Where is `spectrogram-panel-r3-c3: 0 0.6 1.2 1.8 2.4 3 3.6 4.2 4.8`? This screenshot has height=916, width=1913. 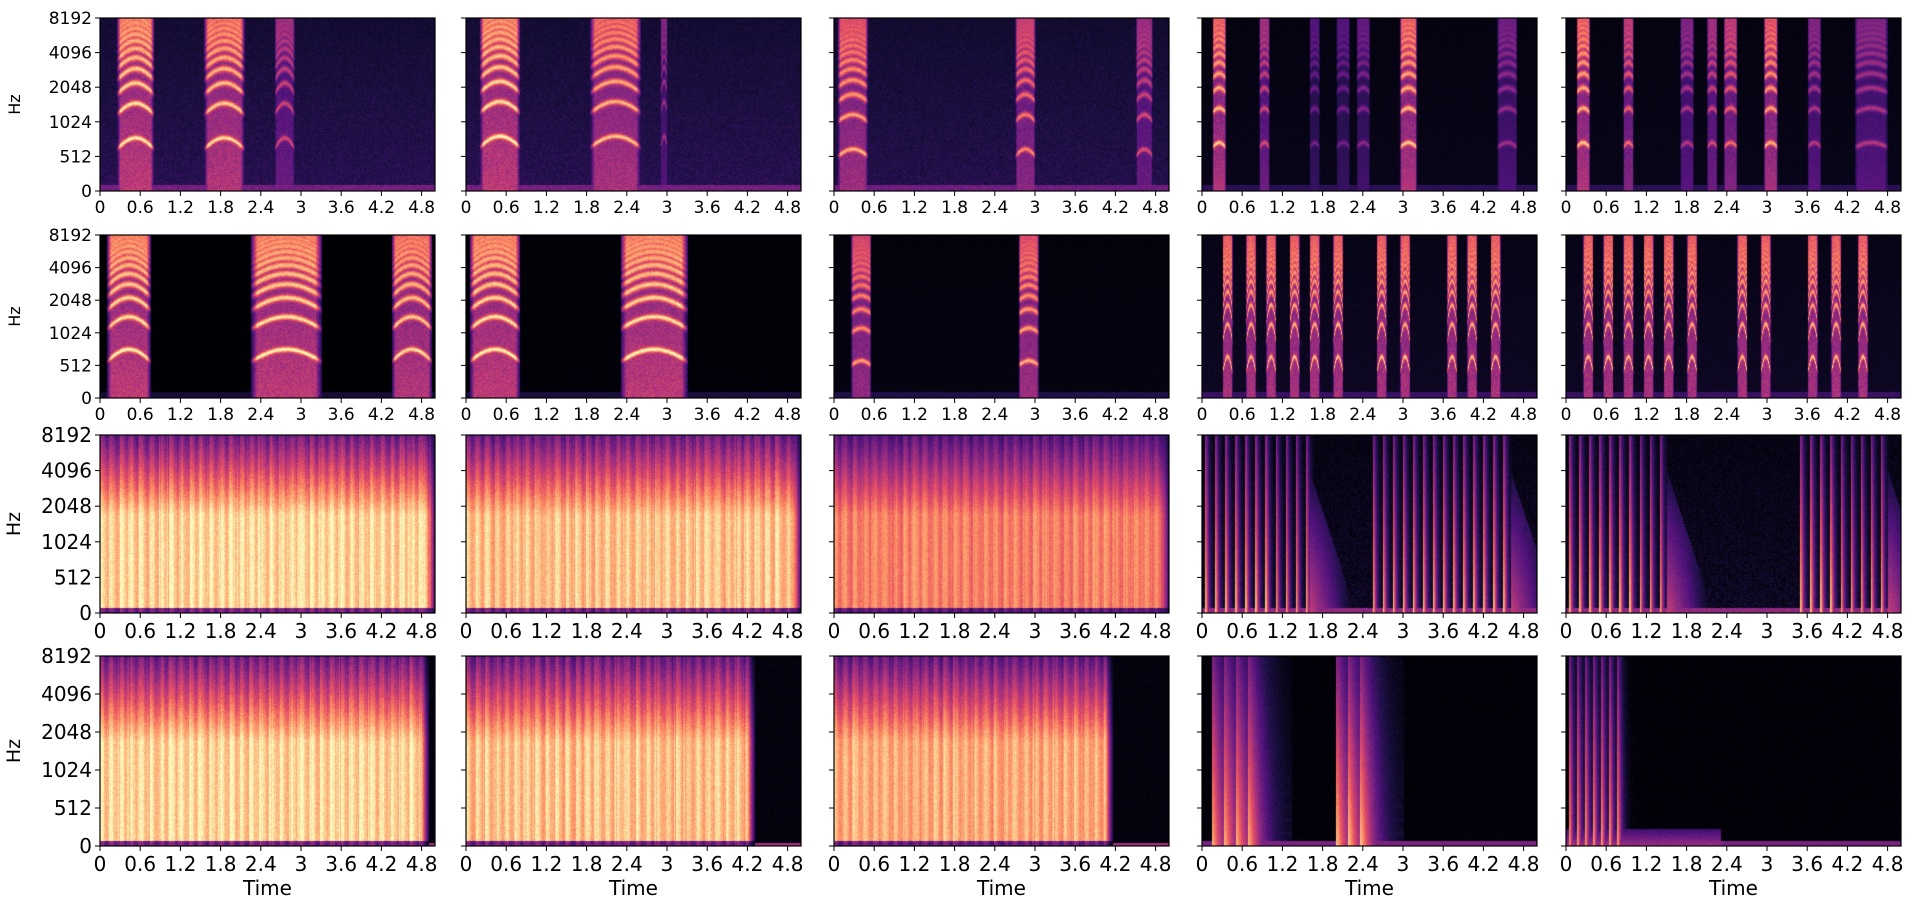
spectrogram-panel-r3-c3: 0 0.6 1.2 1.8 2.4 3 3.6 4.2 4.8 is located at coordinates (1000, 538).